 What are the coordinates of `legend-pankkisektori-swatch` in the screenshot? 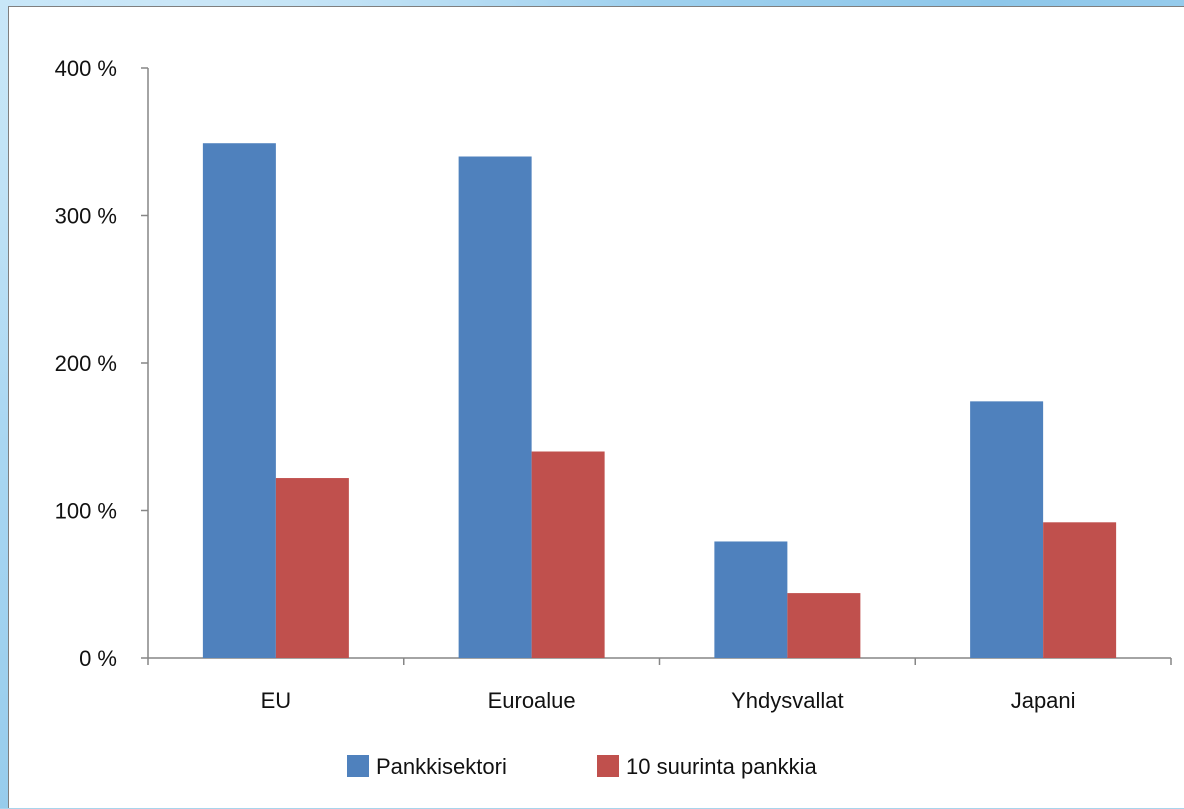 It's located at (358, 766).